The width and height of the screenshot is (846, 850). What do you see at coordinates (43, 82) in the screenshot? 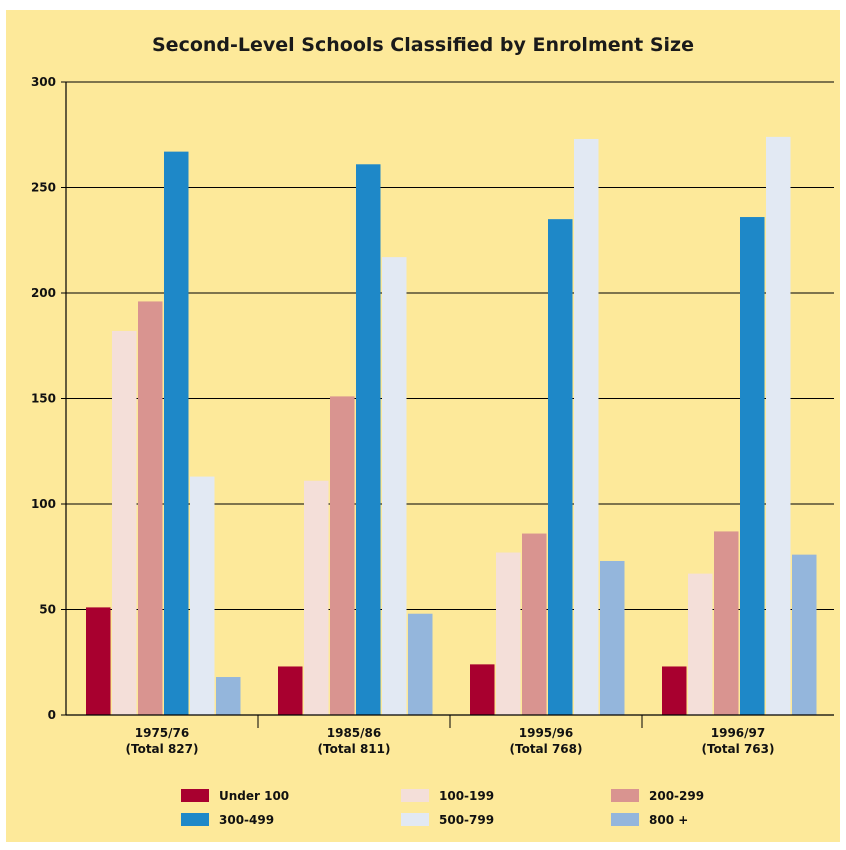
I see `y-tick-label: 300` at bounding box center [43, 82].